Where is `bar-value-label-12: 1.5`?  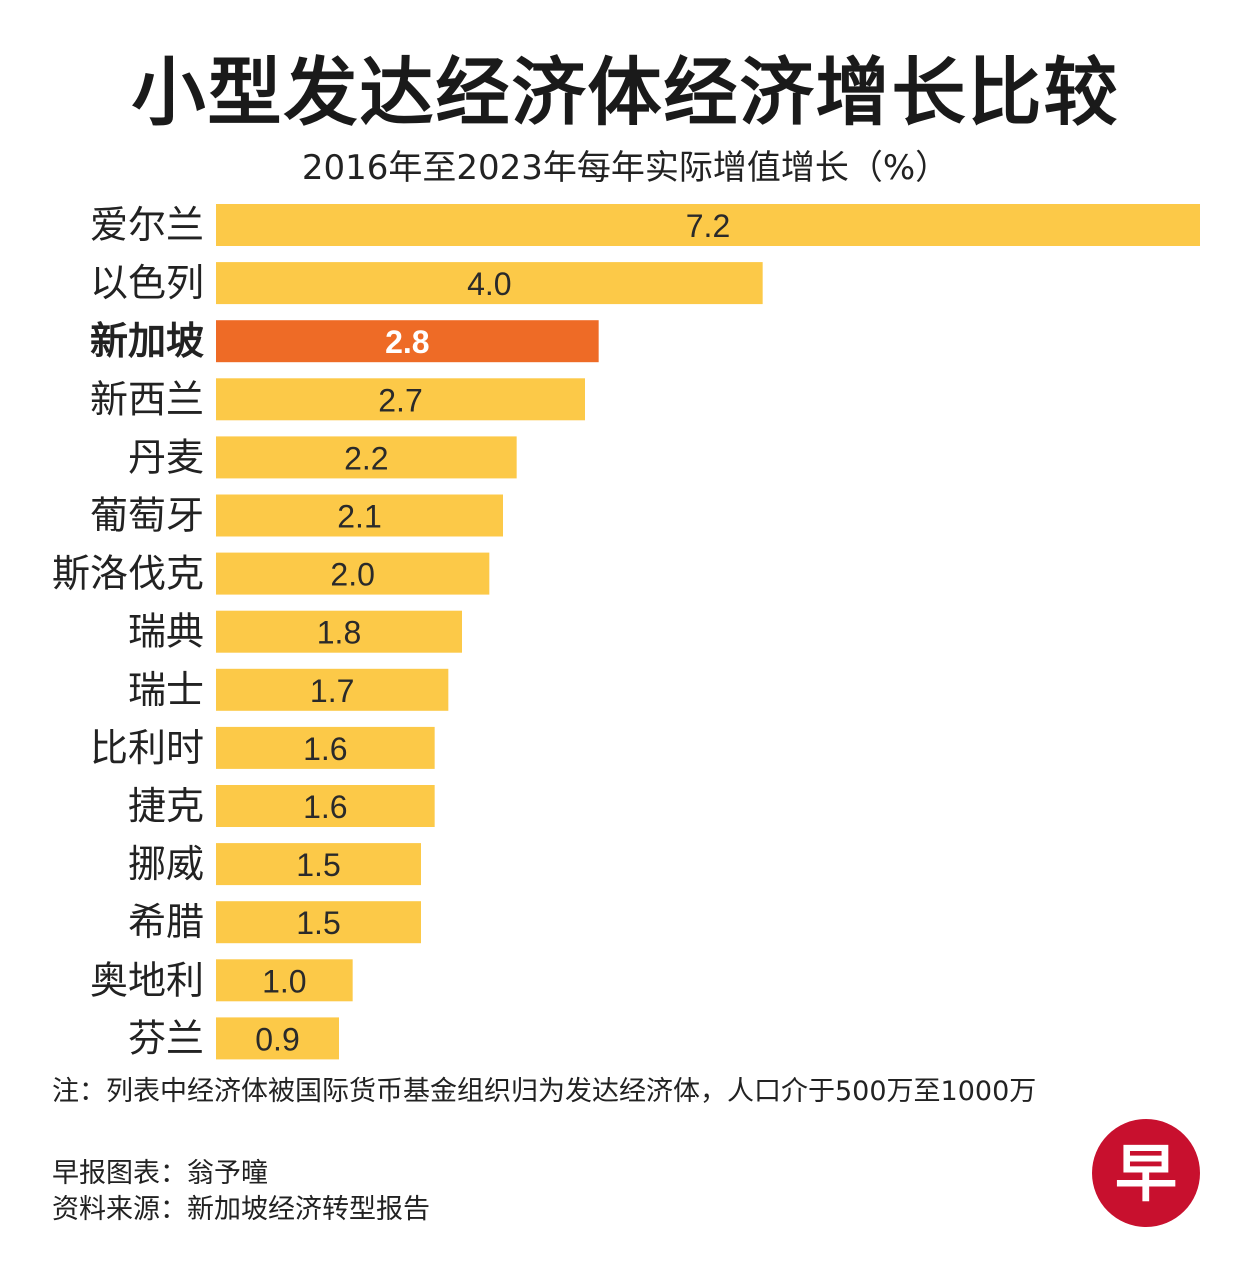 bar-value-label-12: 1.5 is located at coordinates (318, 923).